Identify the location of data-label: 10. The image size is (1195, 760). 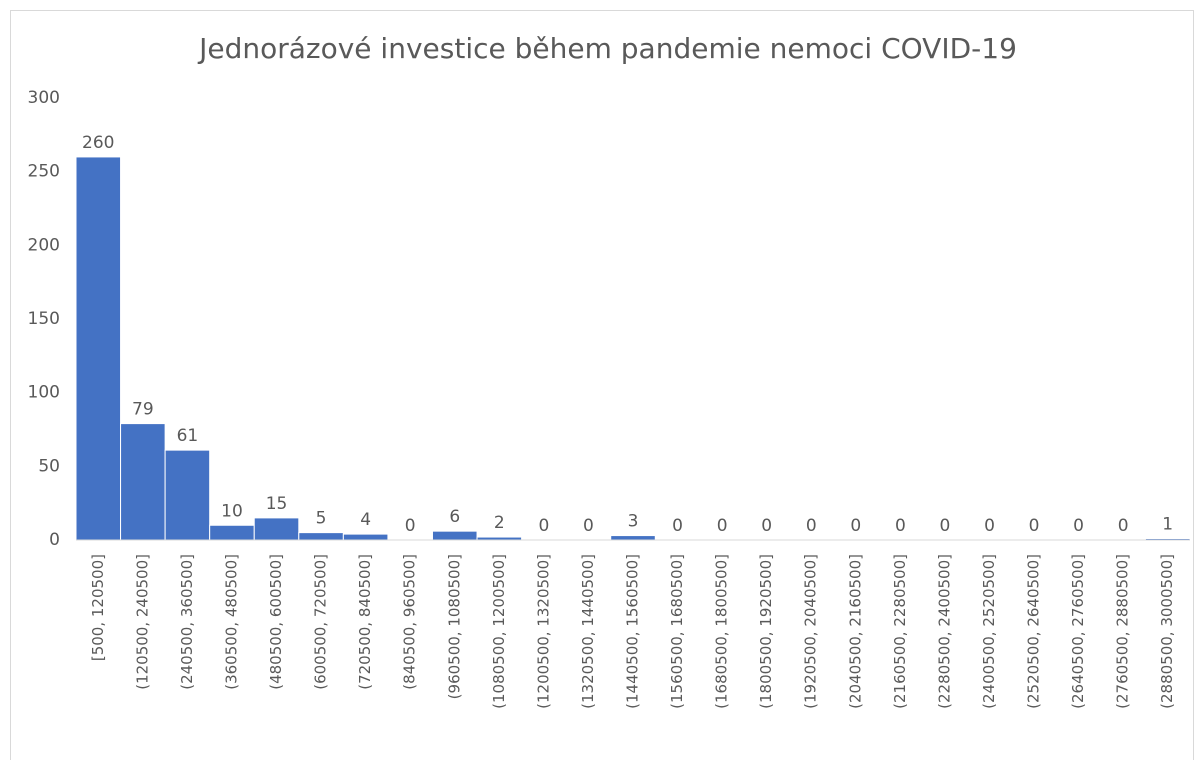
(232, 511).